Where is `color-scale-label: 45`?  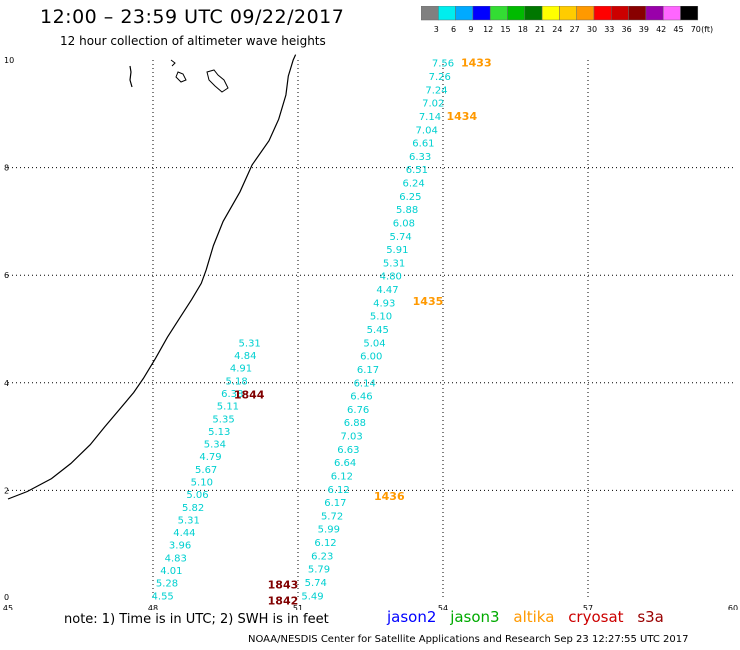 color-scale-label: 45 is located at coordinates (678, 29).